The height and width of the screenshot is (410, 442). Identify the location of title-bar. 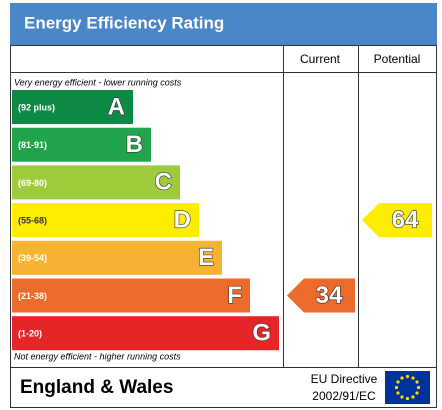
(223, 24).